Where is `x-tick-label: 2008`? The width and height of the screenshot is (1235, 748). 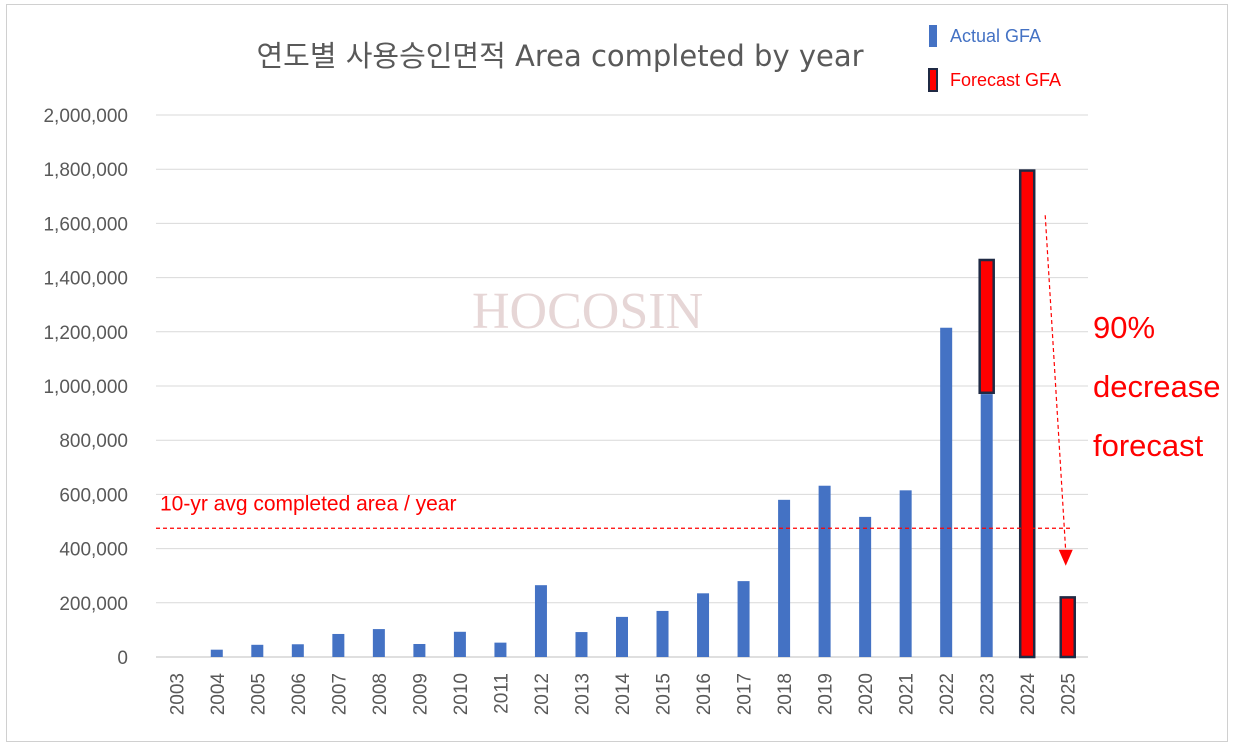 x-tick-label: 2008 is located at coordinates (380, 694).